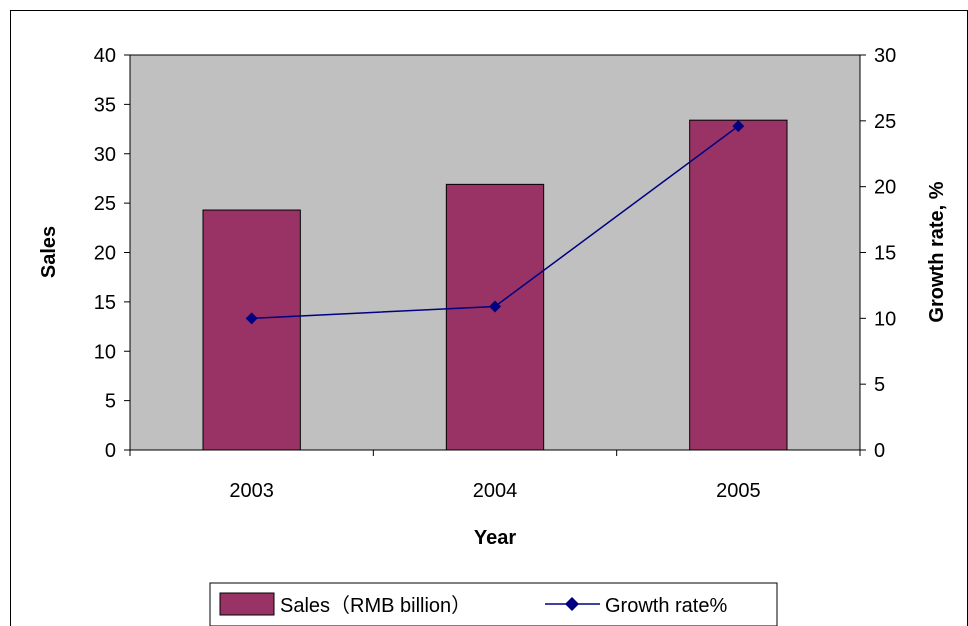  Describe the element at coordinates (885, 122) in the screenshot. I see `y2-tick-label: 25` at that location.